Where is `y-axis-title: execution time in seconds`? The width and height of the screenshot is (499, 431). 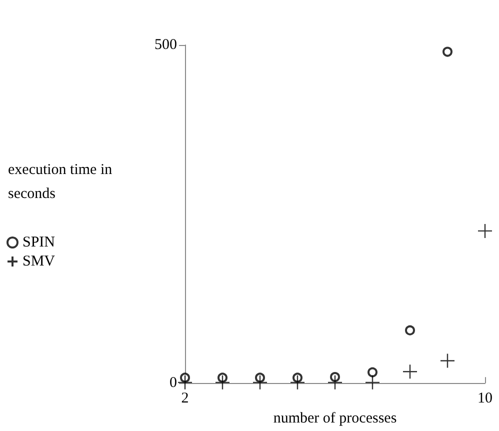
y-axis-title: execution time in seconds is located at coordinates (62, 182).